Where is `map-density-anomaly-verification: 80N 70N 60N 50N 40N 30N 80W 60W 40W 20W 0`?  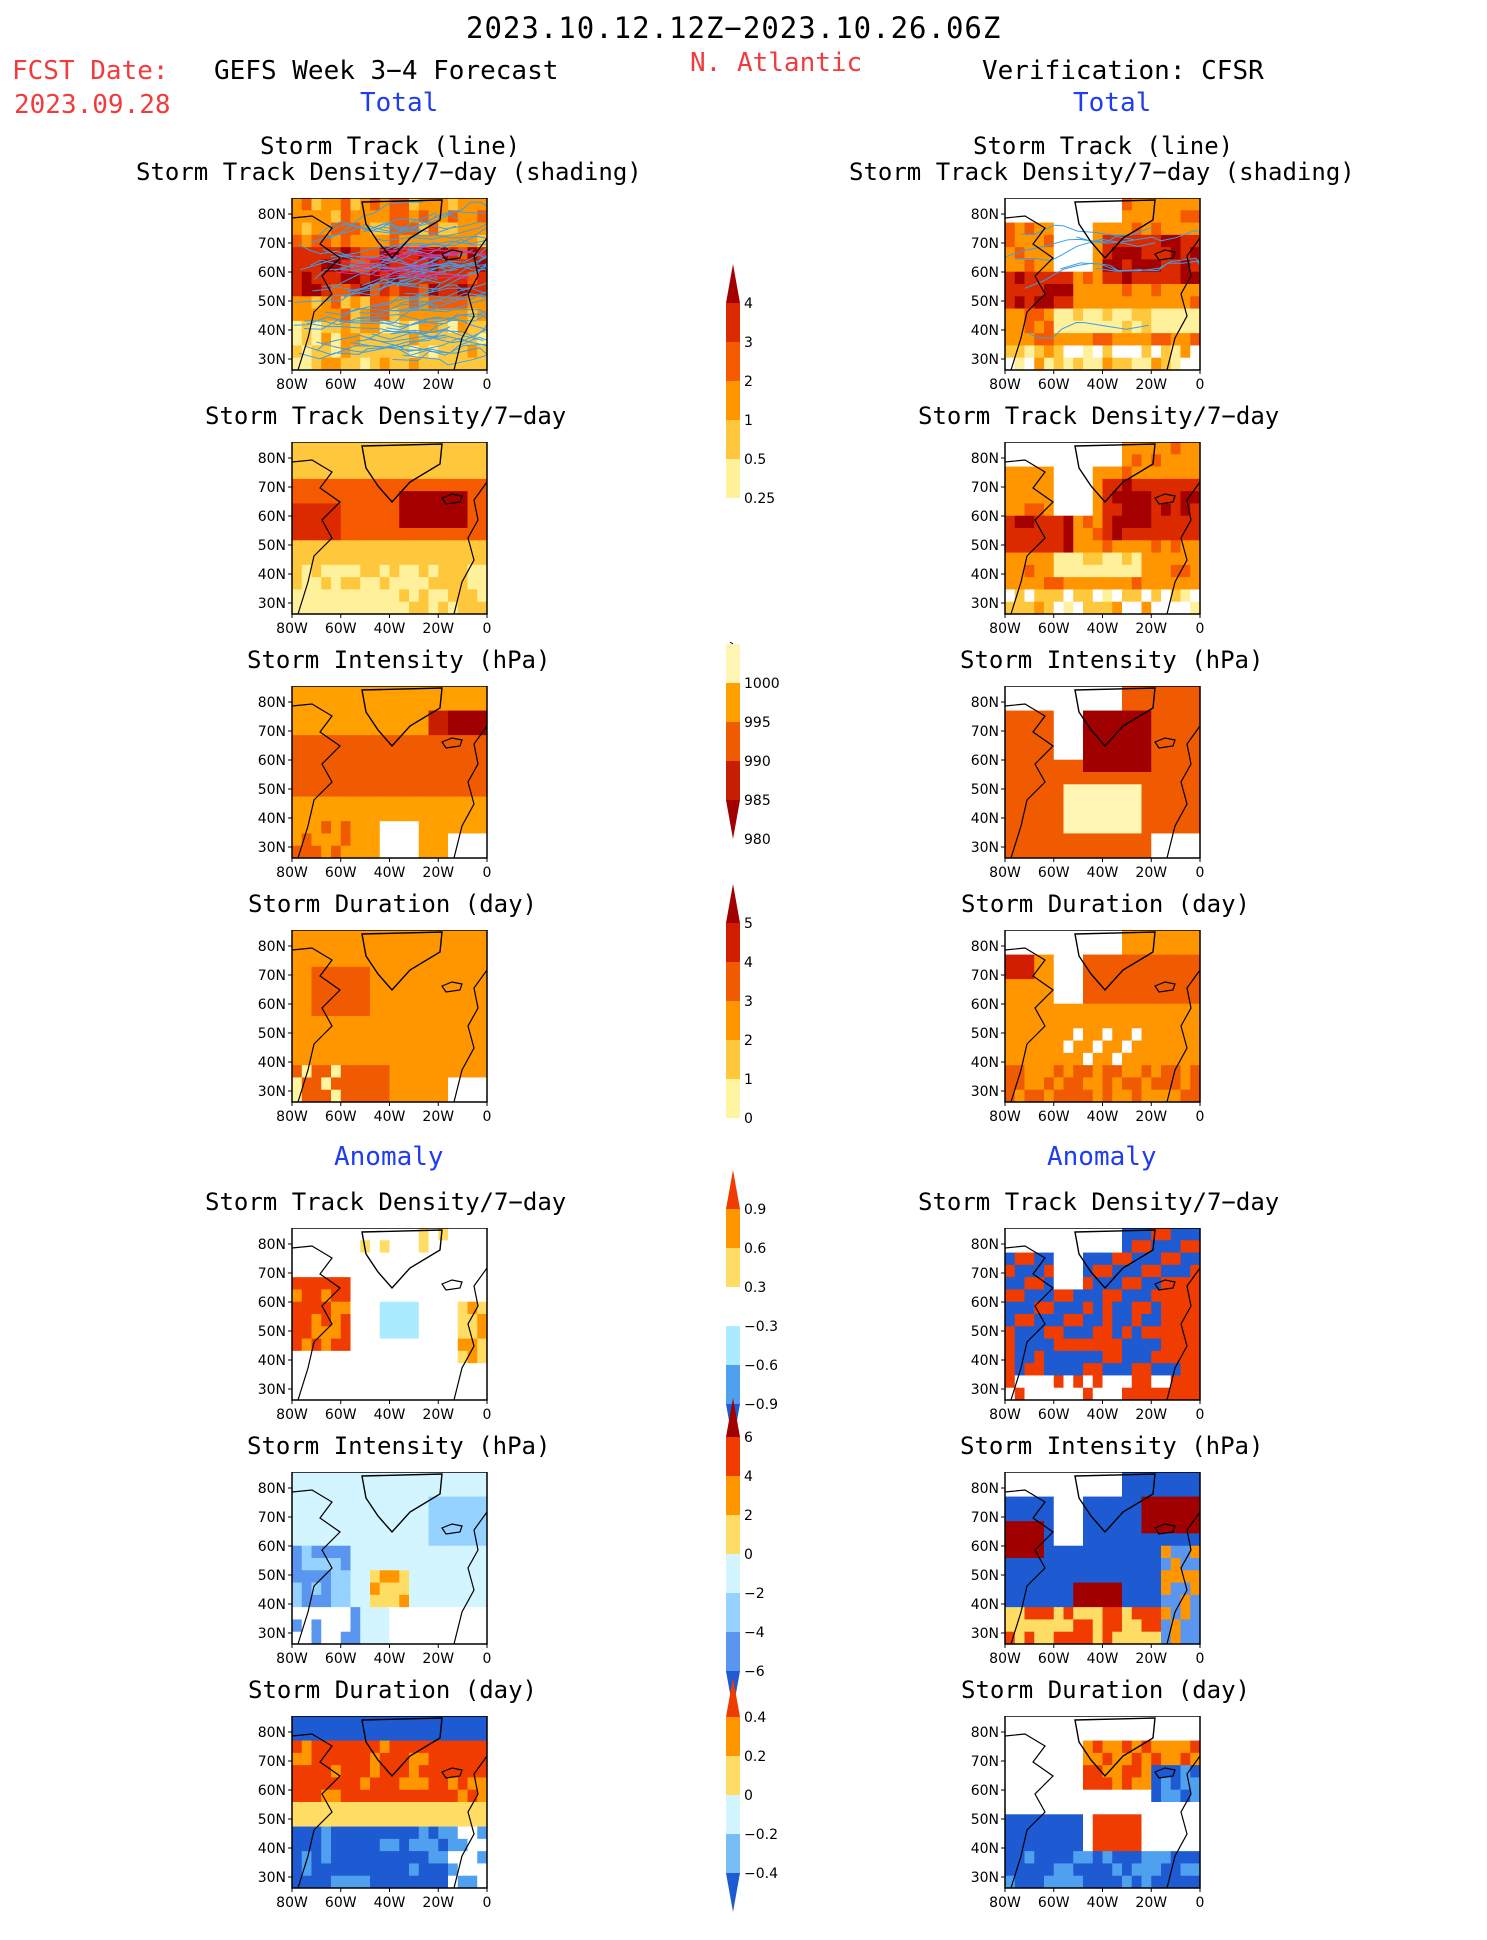
map-density-anomaly-verification: 80N 70N 60N 50N 40N 30N 80W 60W 40W 20W 0 is located at coordinates (1083, 1328).